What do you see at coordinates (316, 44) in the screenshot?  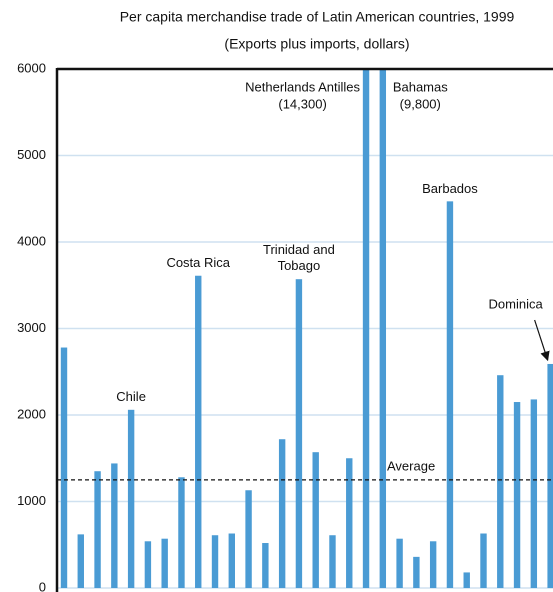 I see `chart-subtitle: (Exports plus imports, dollars)` at bounding box center [316, 44].